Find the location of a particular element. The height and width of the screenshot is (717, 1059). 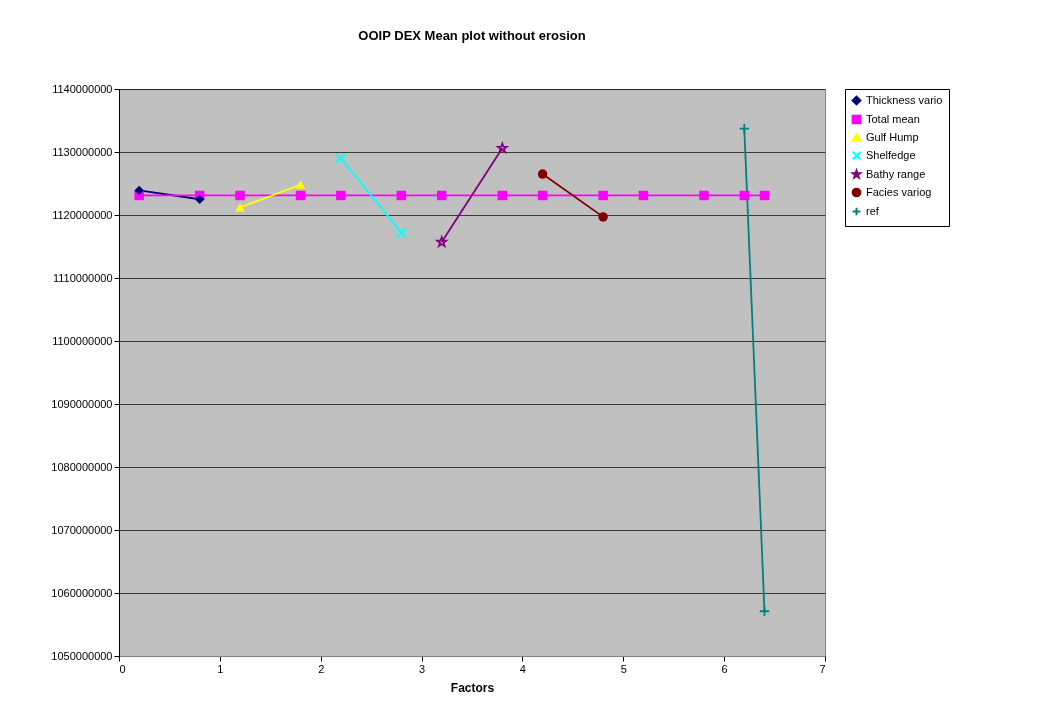

y-tick-label: 1140000000 is located at coordinates (82, 88).